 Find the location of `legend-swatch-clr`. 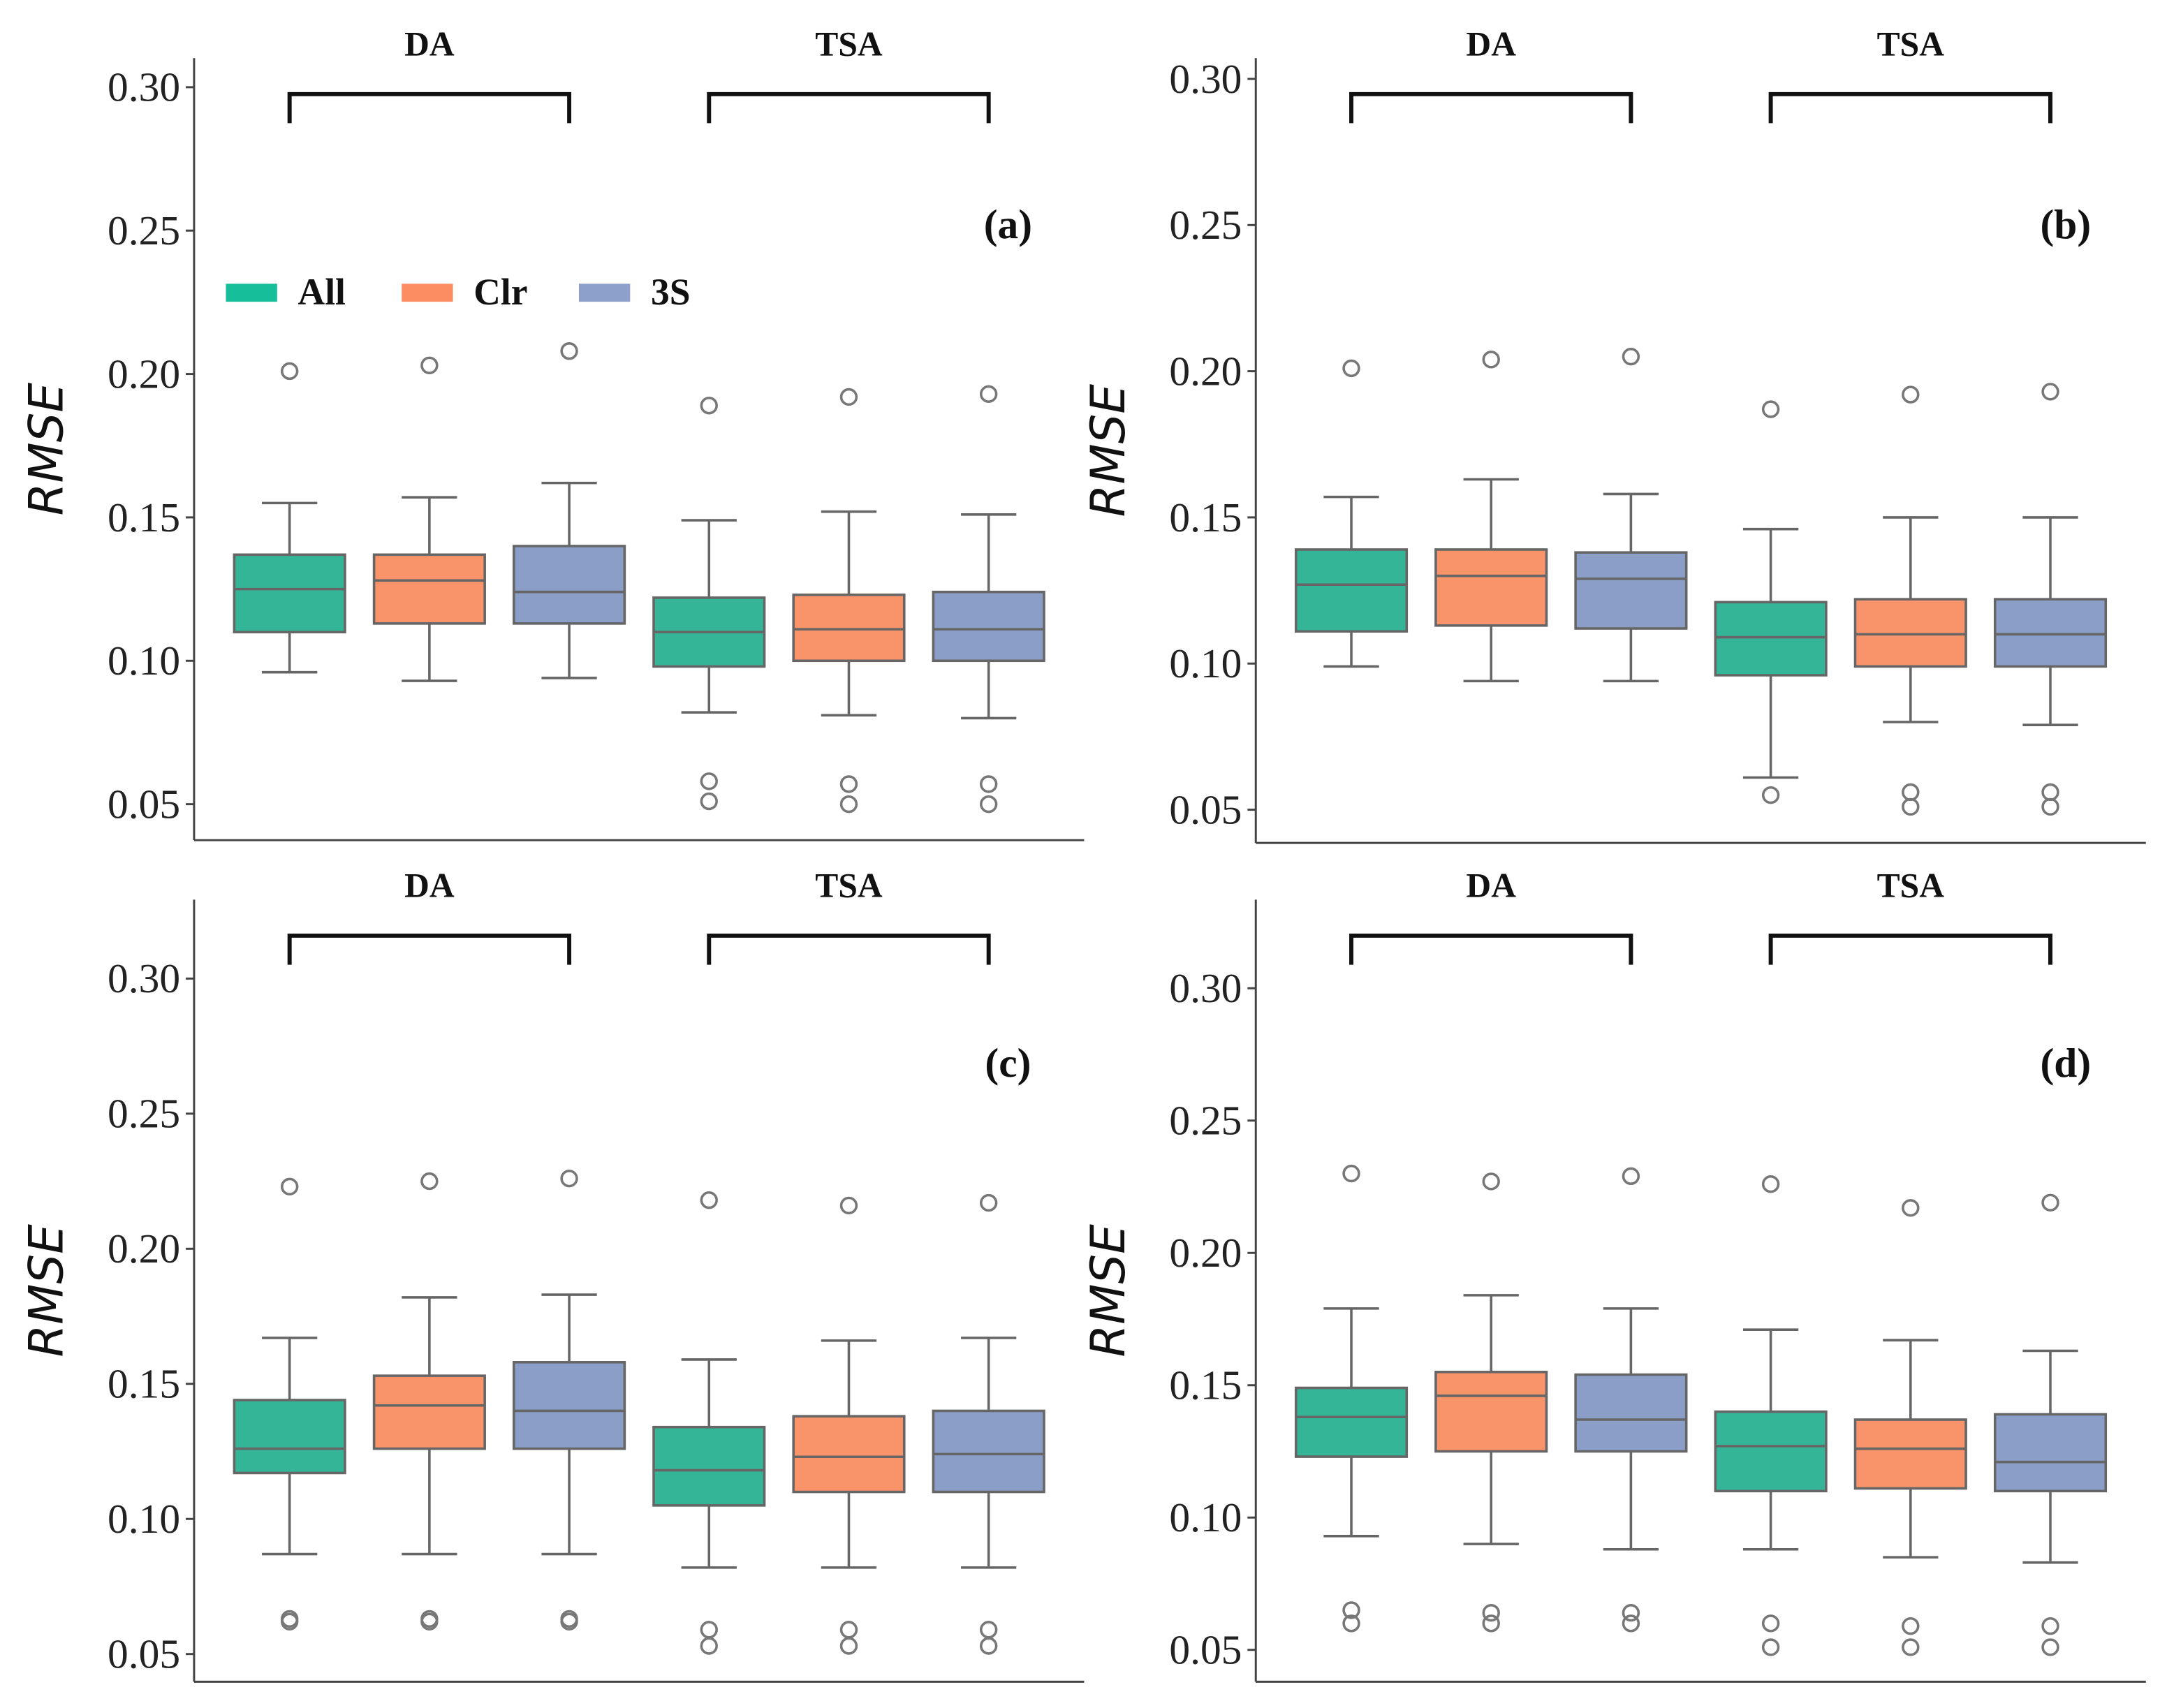

legend-swatch-clr is located at coordinates (428, 293).